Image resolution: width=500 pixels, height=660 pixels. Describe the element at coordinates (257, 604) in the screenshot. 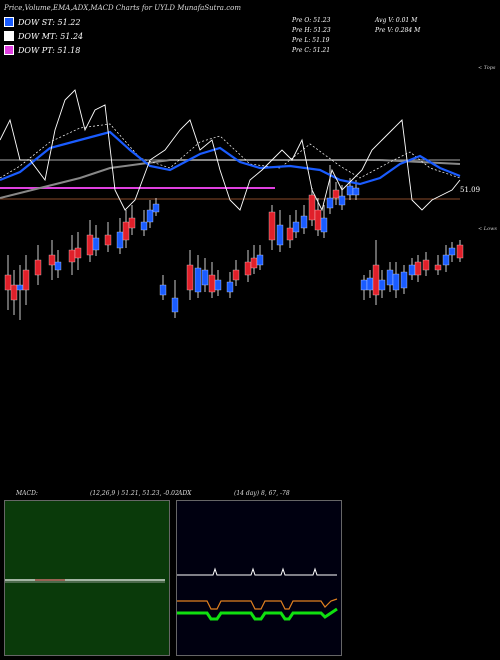

I see `plus-di-line` at that location.